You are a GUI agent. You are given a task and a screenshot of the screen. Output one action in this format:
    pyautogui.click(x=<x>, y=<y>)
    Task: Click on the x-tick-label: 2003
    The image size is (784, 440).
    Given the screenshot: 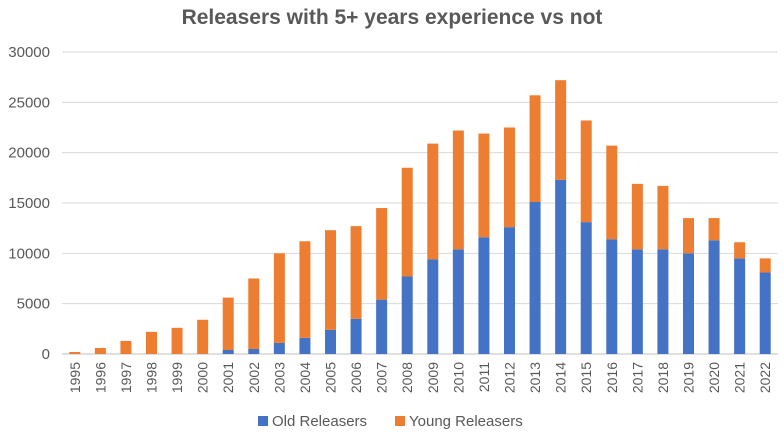 What is the action you would take?
    pyautogui.click(x=279, y=377)
    